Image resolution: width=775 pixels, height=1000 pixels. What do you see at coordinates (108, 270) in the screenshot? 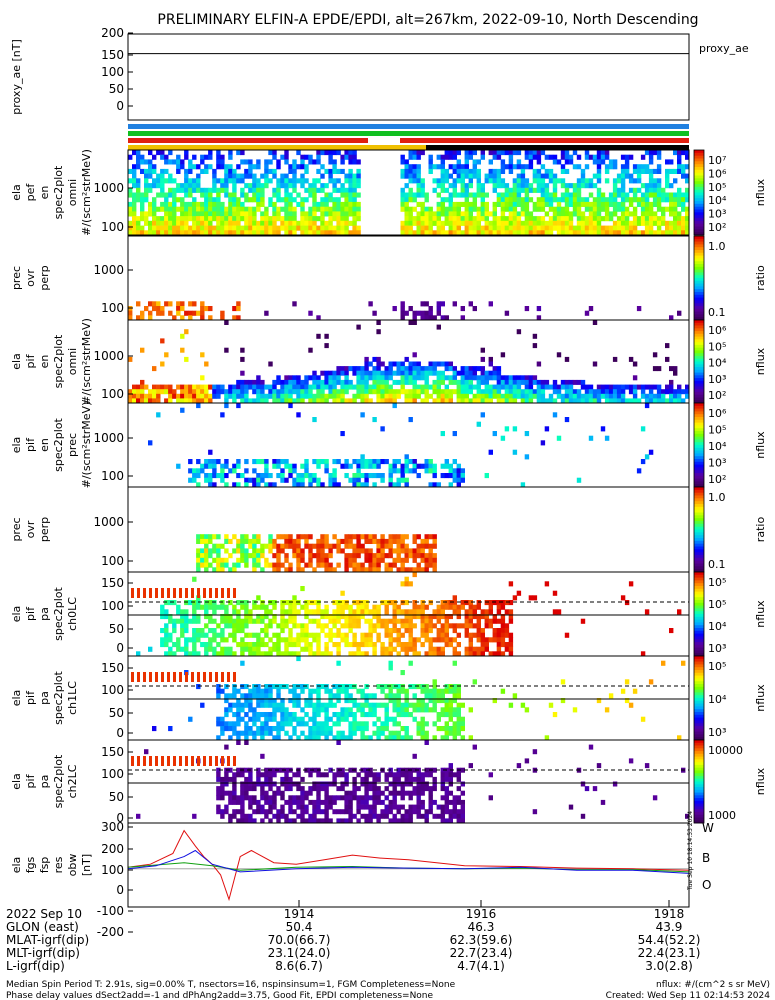
I see `y-tick-label: 1000` at bounding box center [108, 270].